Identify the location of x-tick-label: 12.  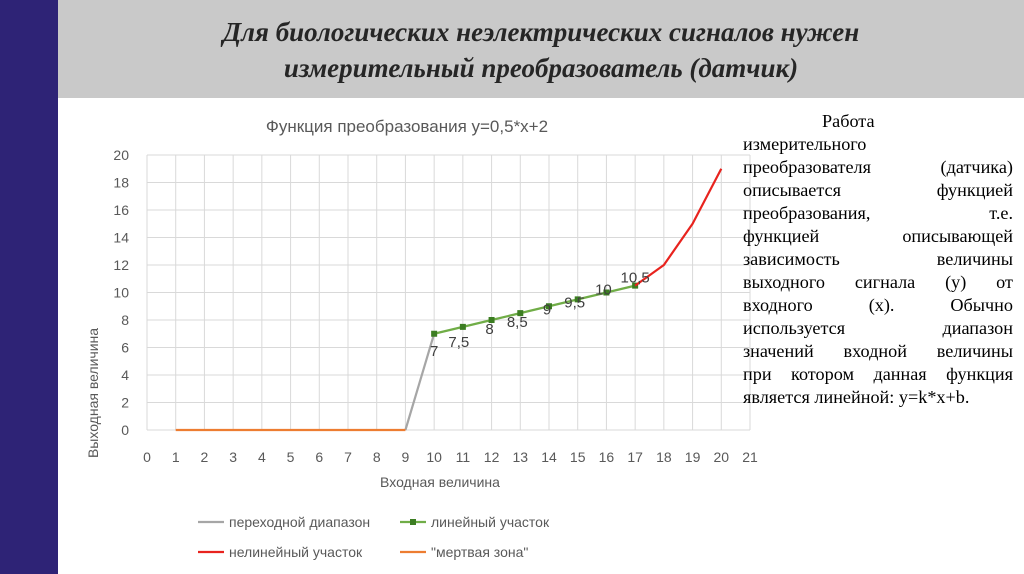
(492, 457).